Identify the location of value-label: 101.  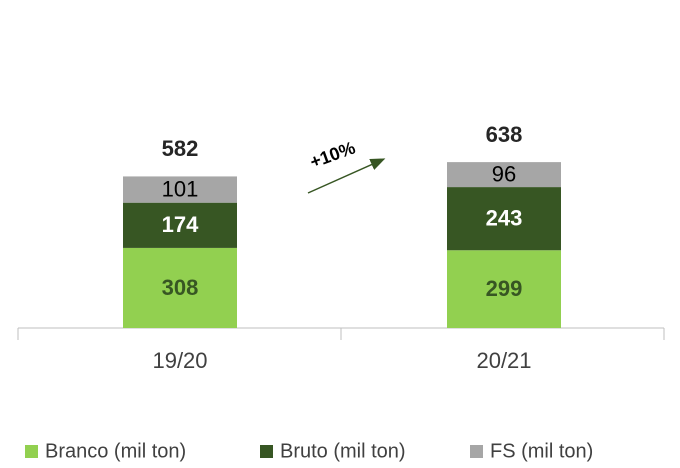
(180, 188).